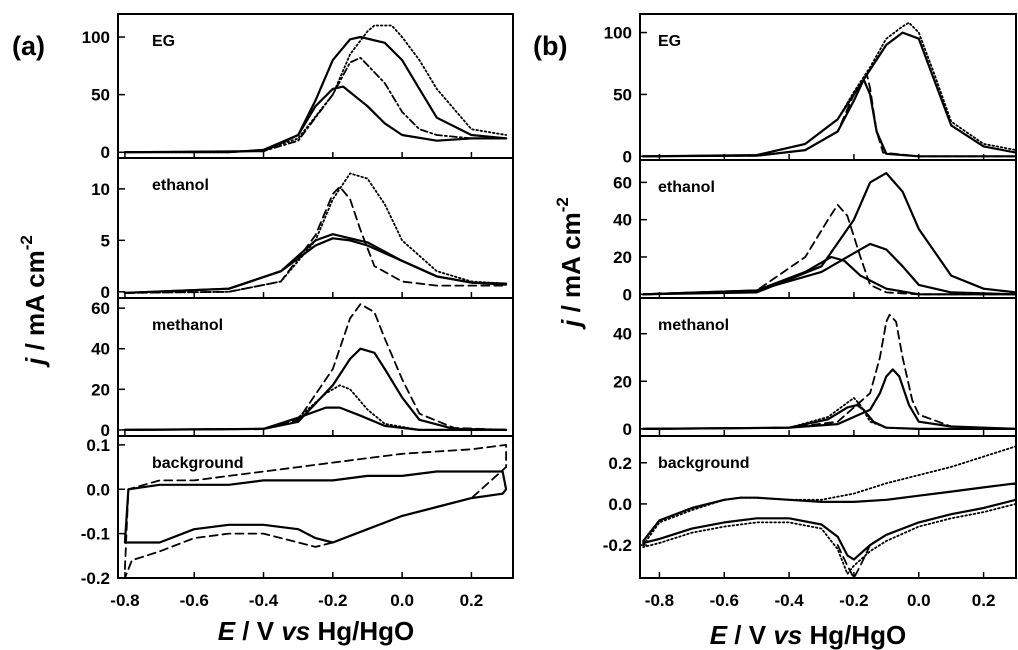  I want to click on subplot-background: -0.2 0.0 0.2 background, so click(810, 507).